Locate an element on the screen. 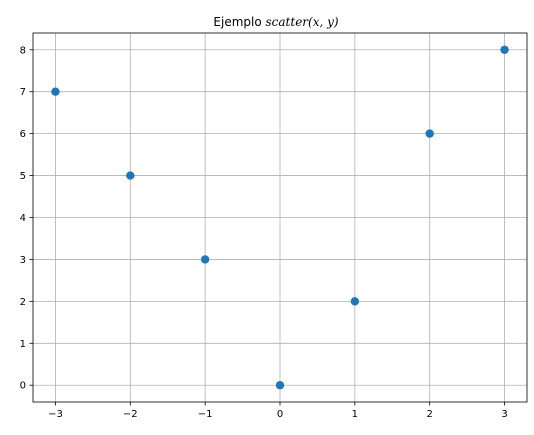 The height and width of the screenshot is (435, 534). x-tick-label: 2 is located at coordinates (430, 414).